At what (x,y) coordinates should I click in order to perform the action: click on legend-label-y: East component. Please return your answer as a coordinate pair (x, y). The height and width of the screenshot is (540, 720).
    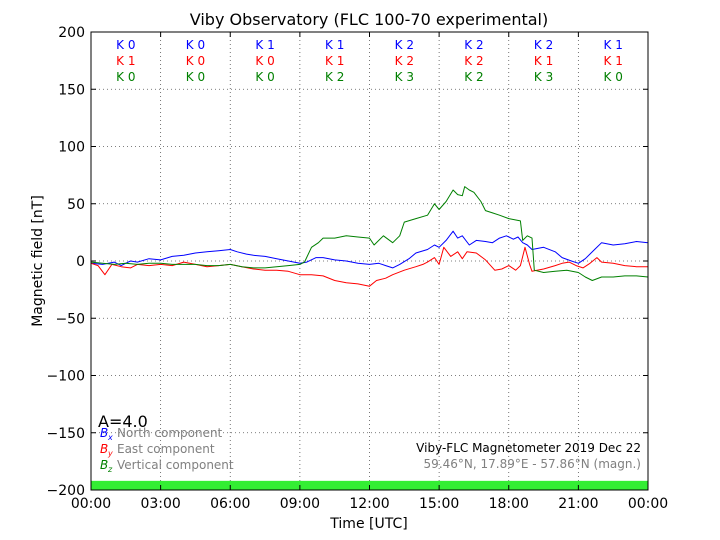
    Looking at the image, I should click on (166, 449).